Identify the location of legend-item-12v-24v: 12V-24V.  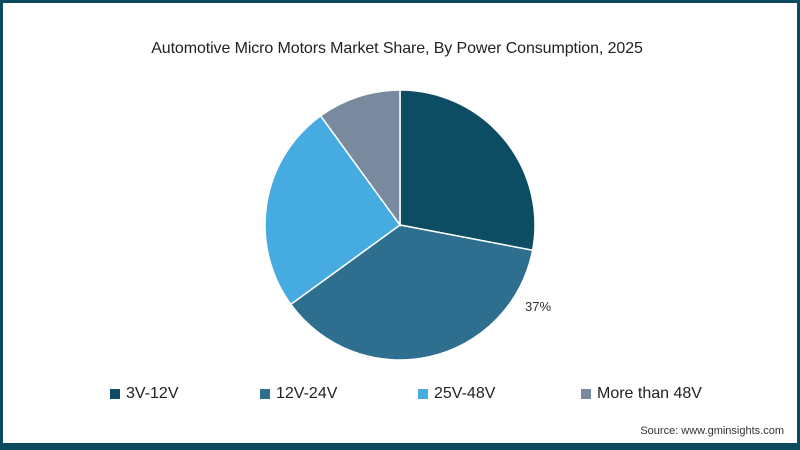
(298, 394).